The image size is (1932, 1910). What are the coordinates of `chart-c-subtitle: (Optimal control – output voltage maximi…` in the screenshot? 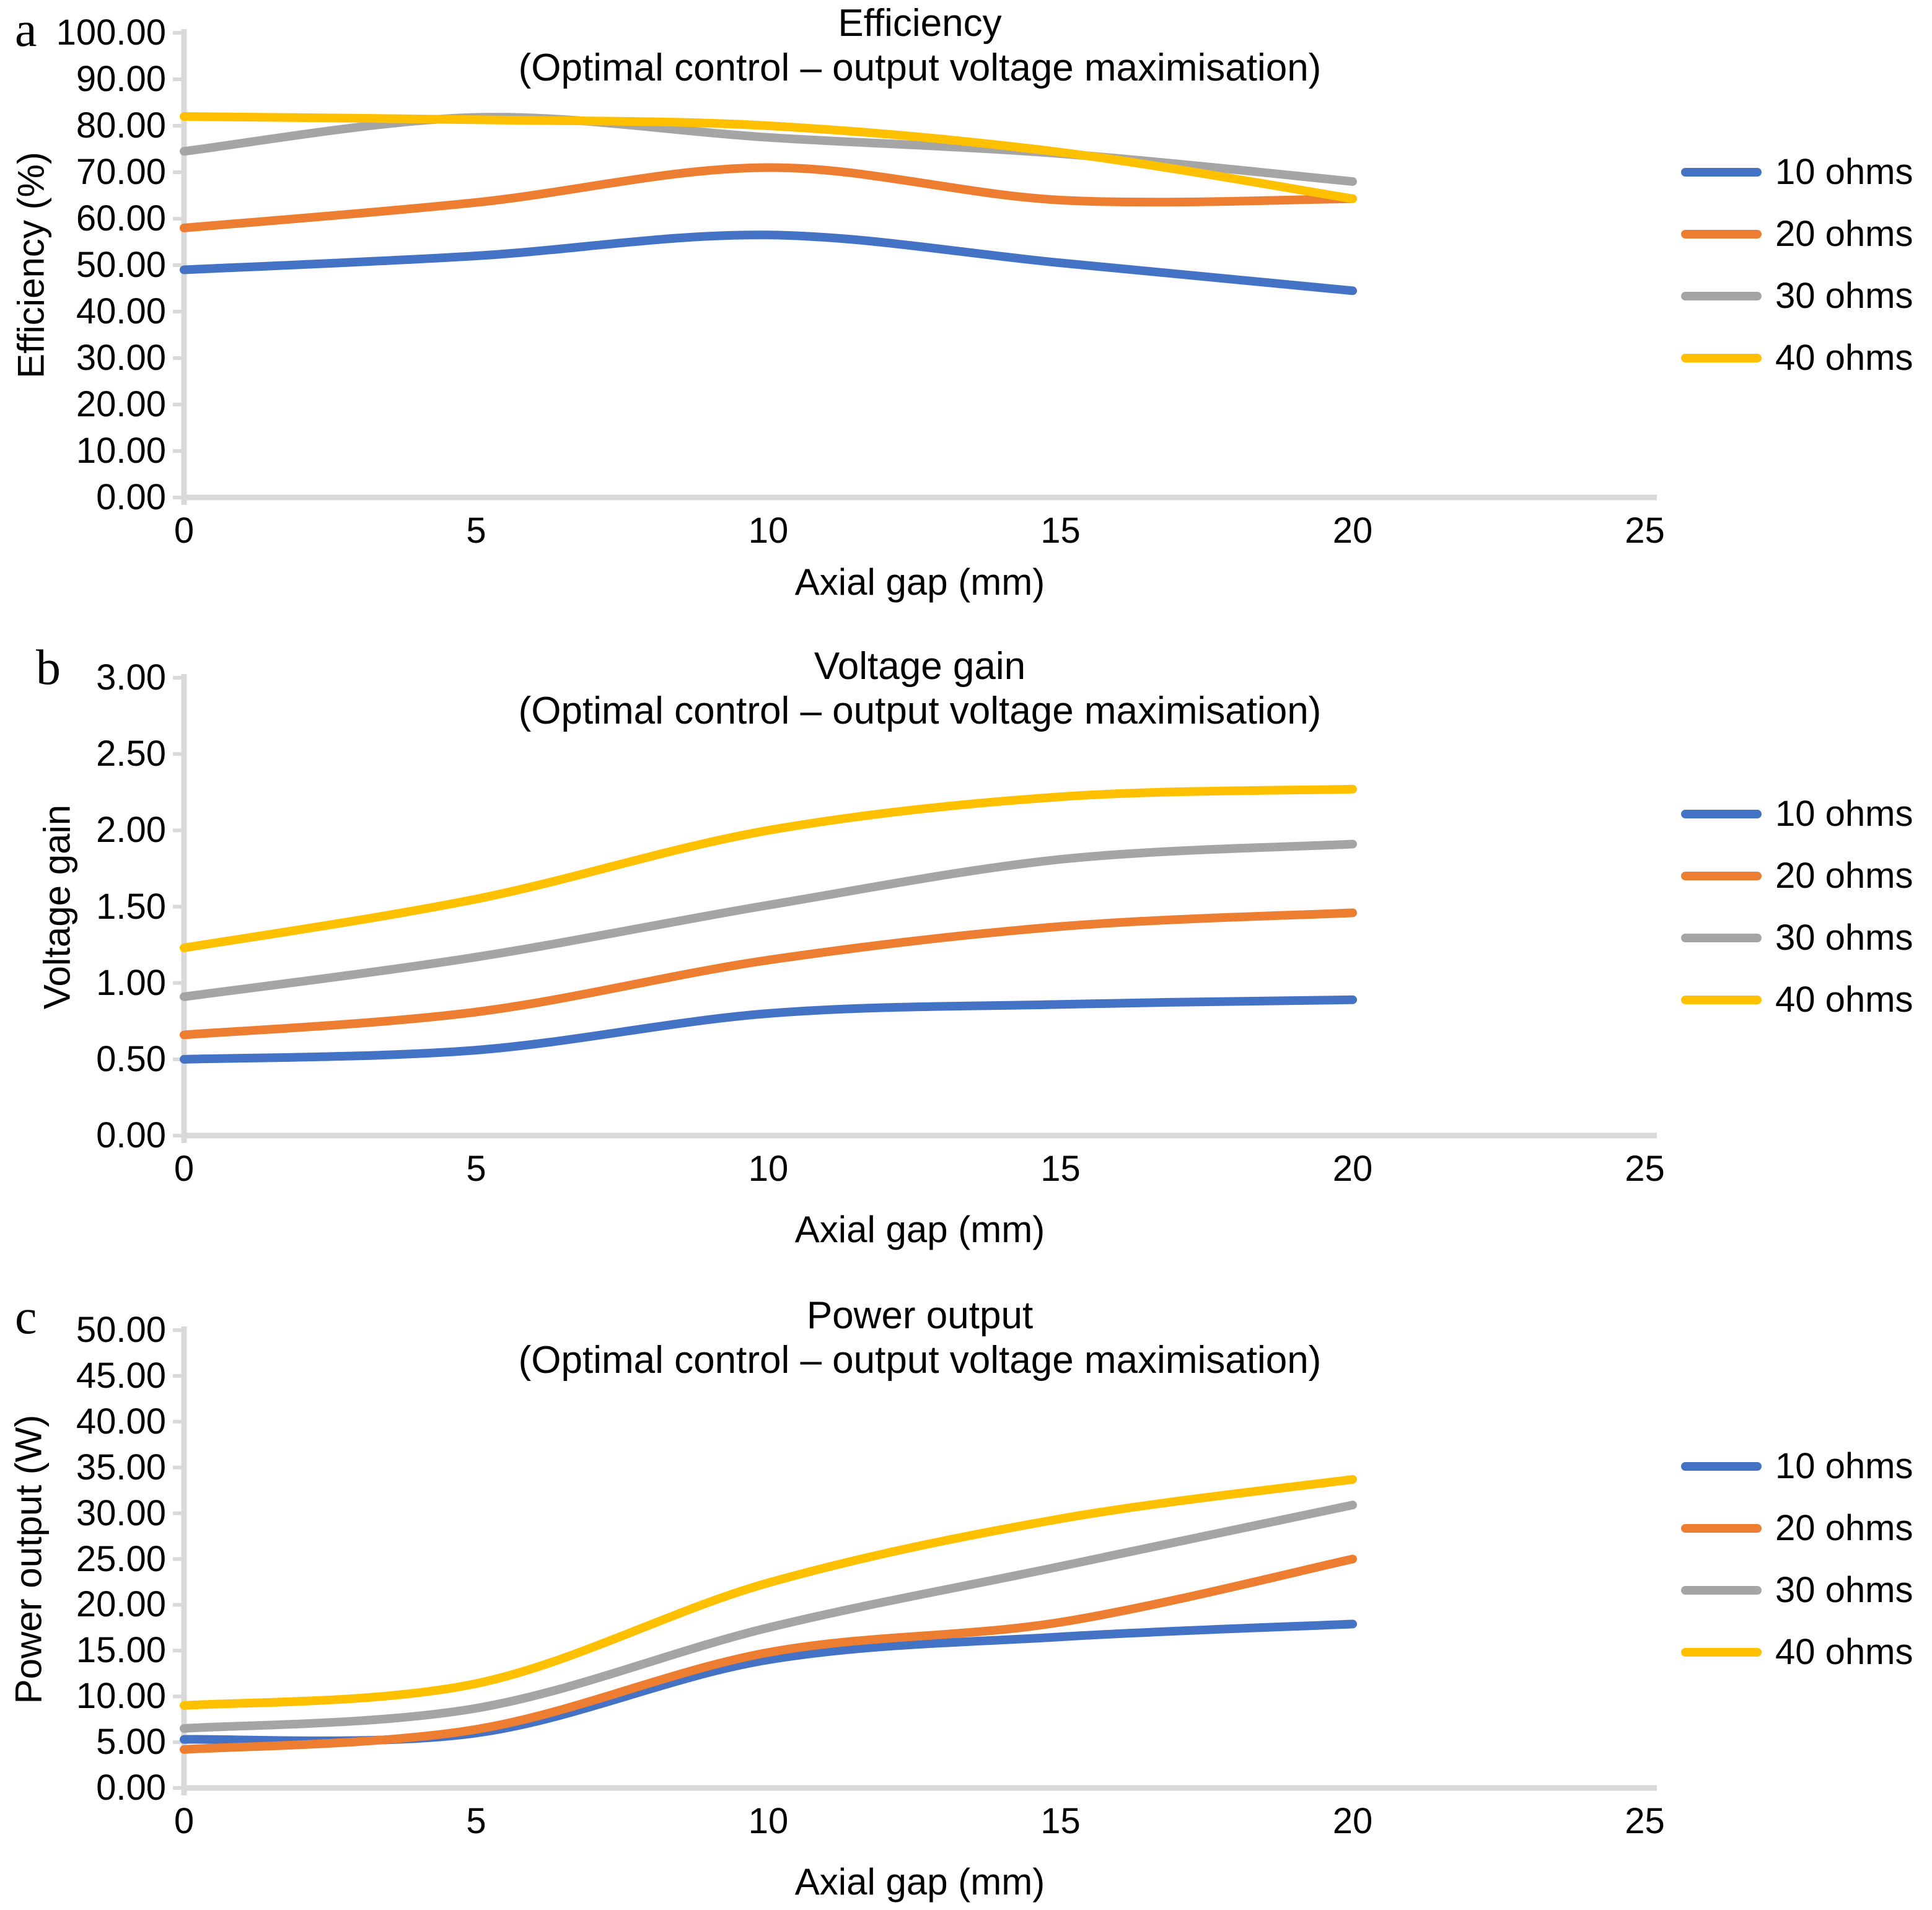 It's located at (920, 1360).